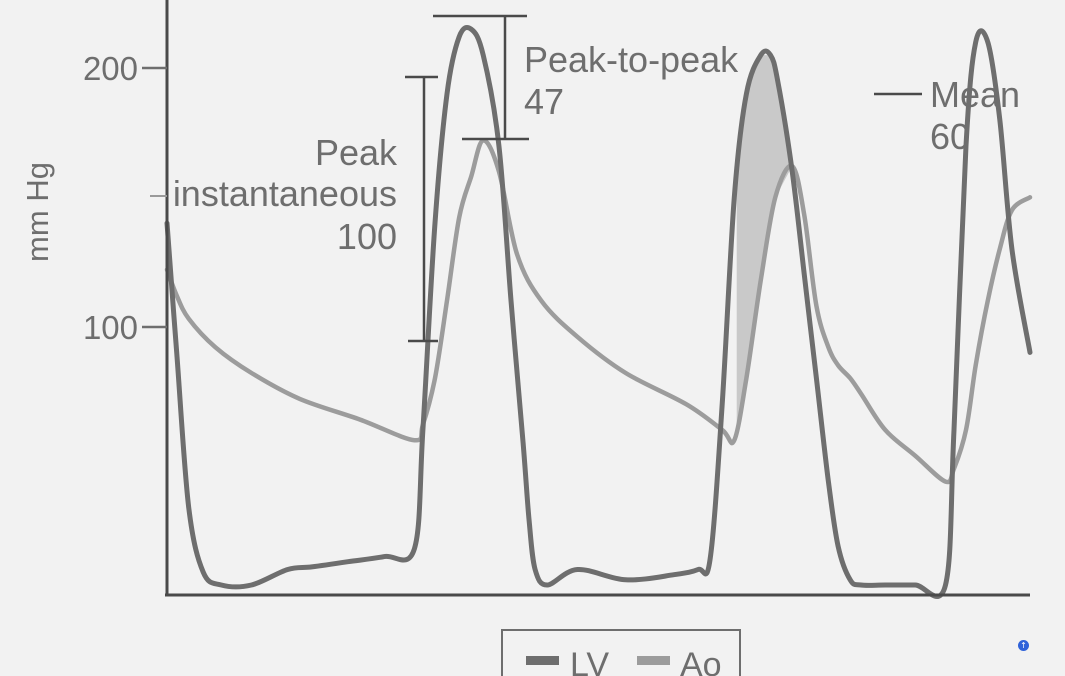 The image size is (1065, 676). Describe the element at coordinates (653, 660) in the screenshot. I see `legend-swatch-ao` at that location.